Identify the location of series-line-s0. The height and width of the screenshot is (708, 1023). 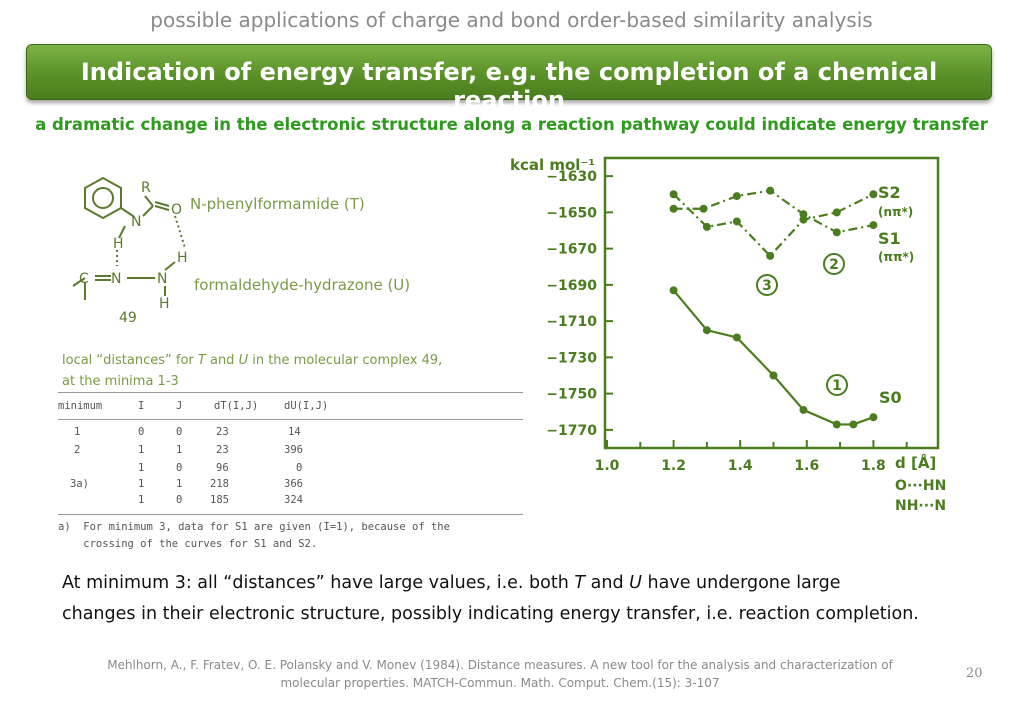
(773, 357).